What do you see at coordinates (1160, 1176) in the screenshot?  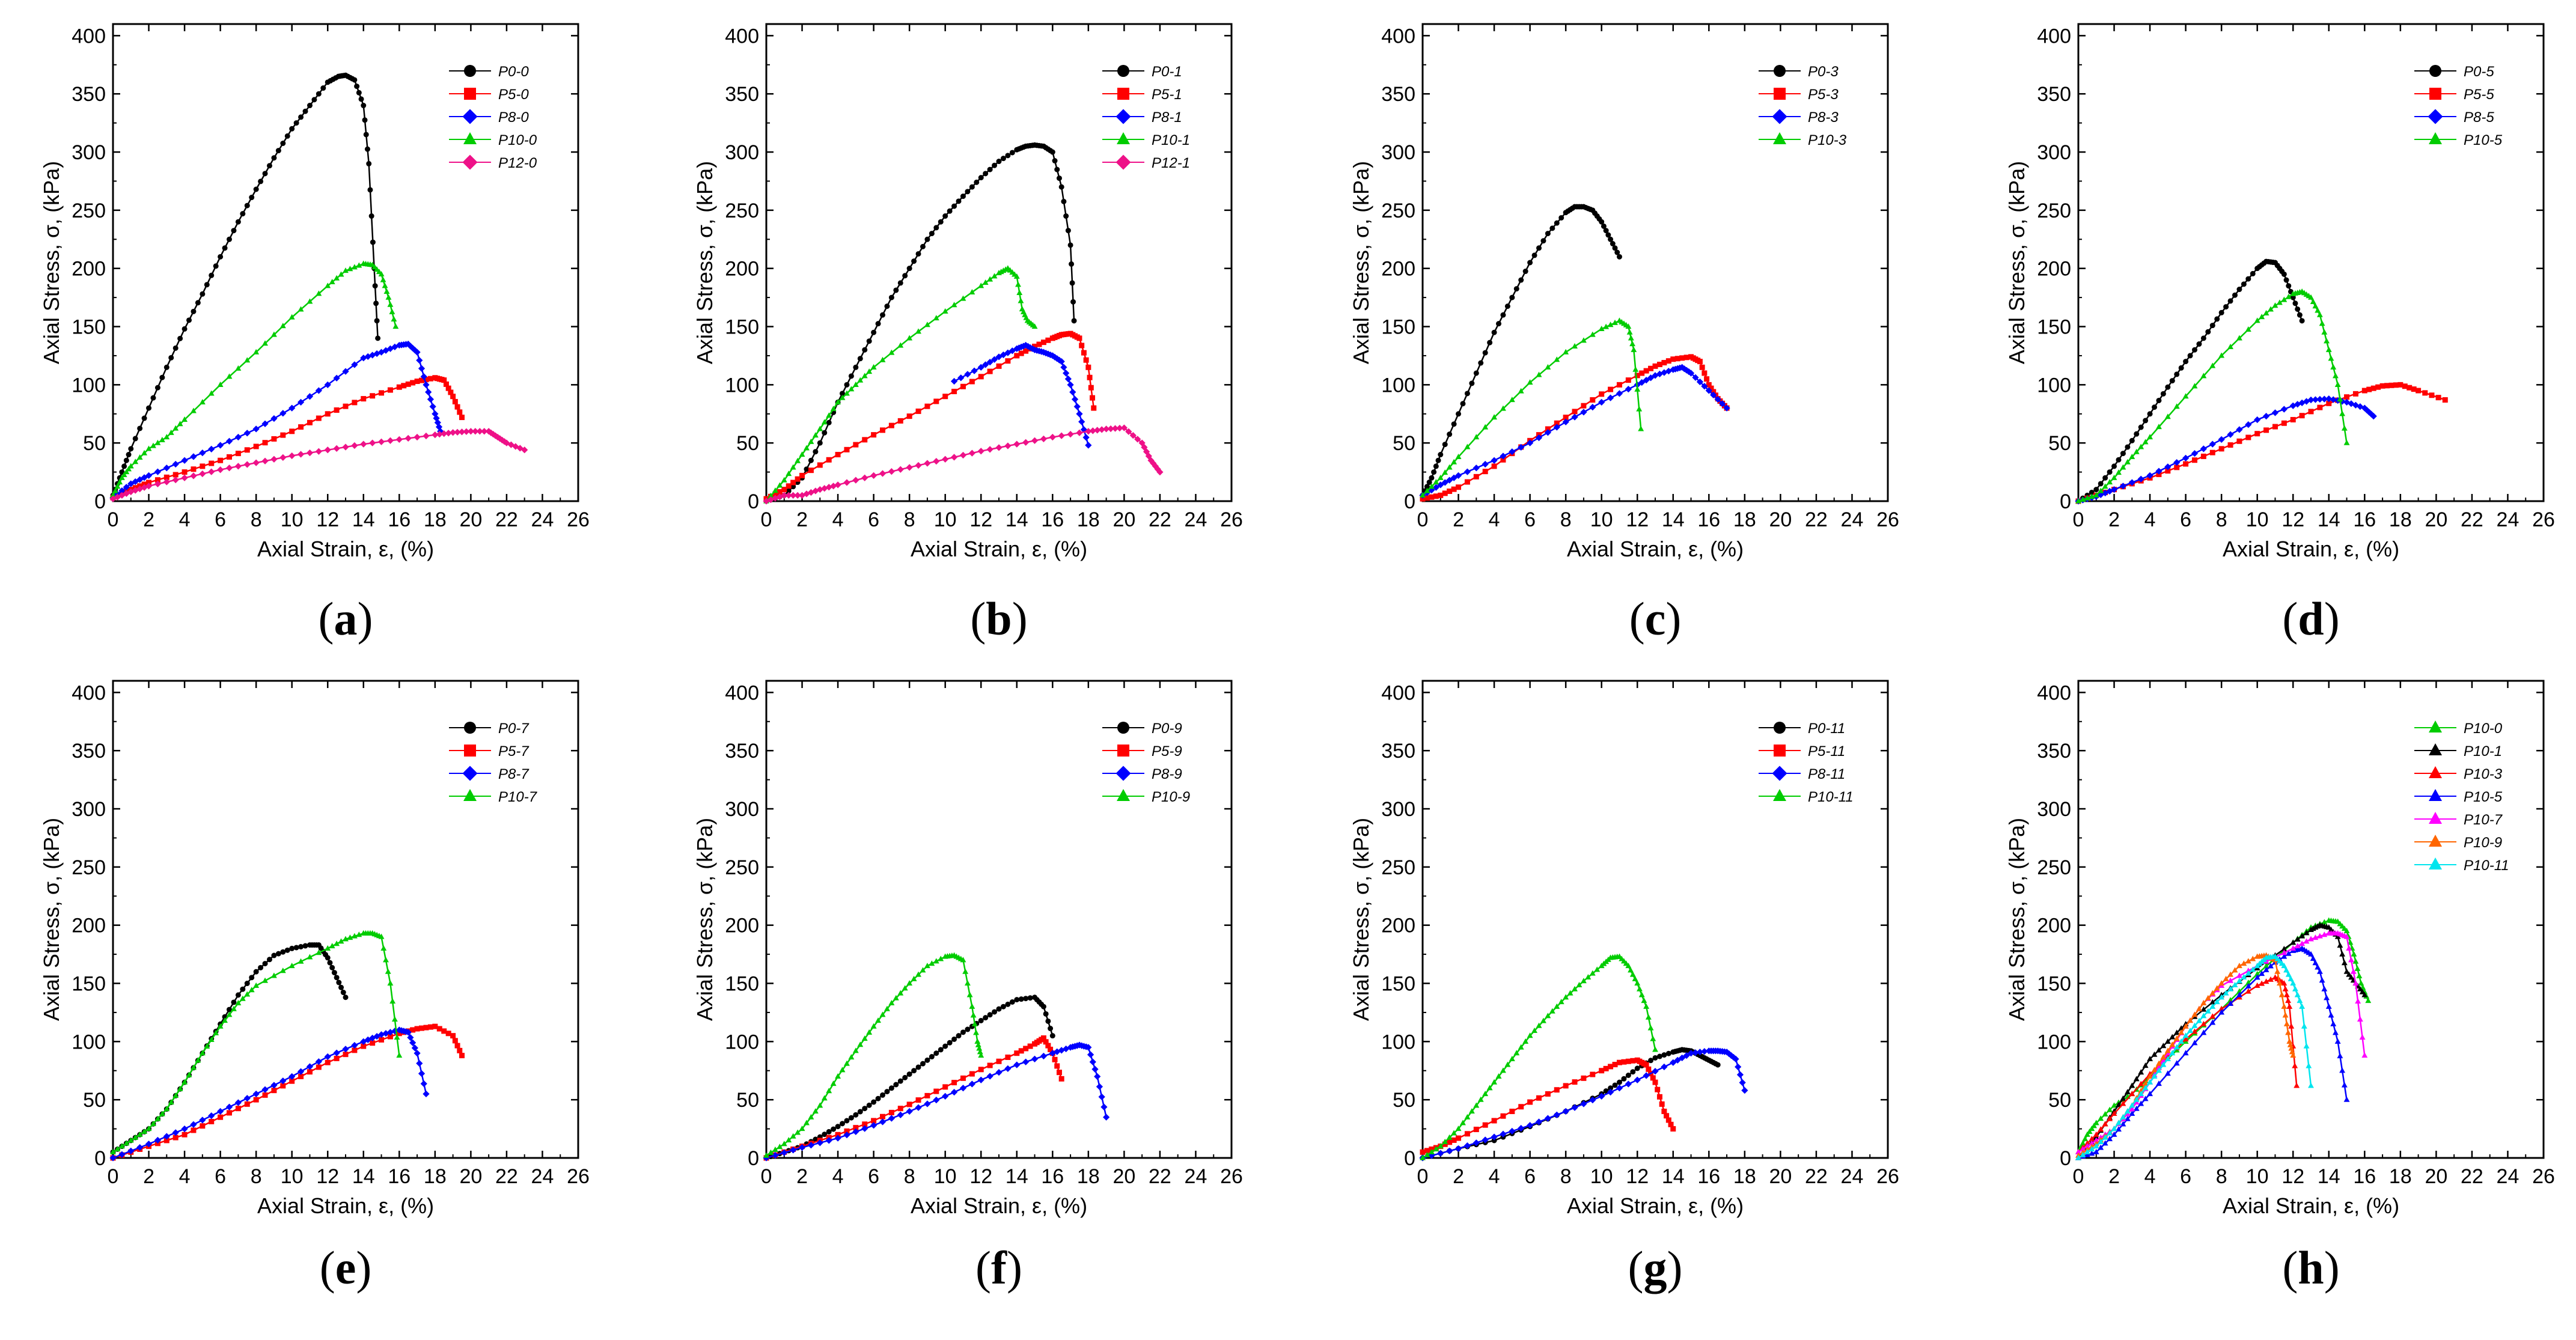 I see `x-tick-label: 22` at bounding box center [1160, 1176].